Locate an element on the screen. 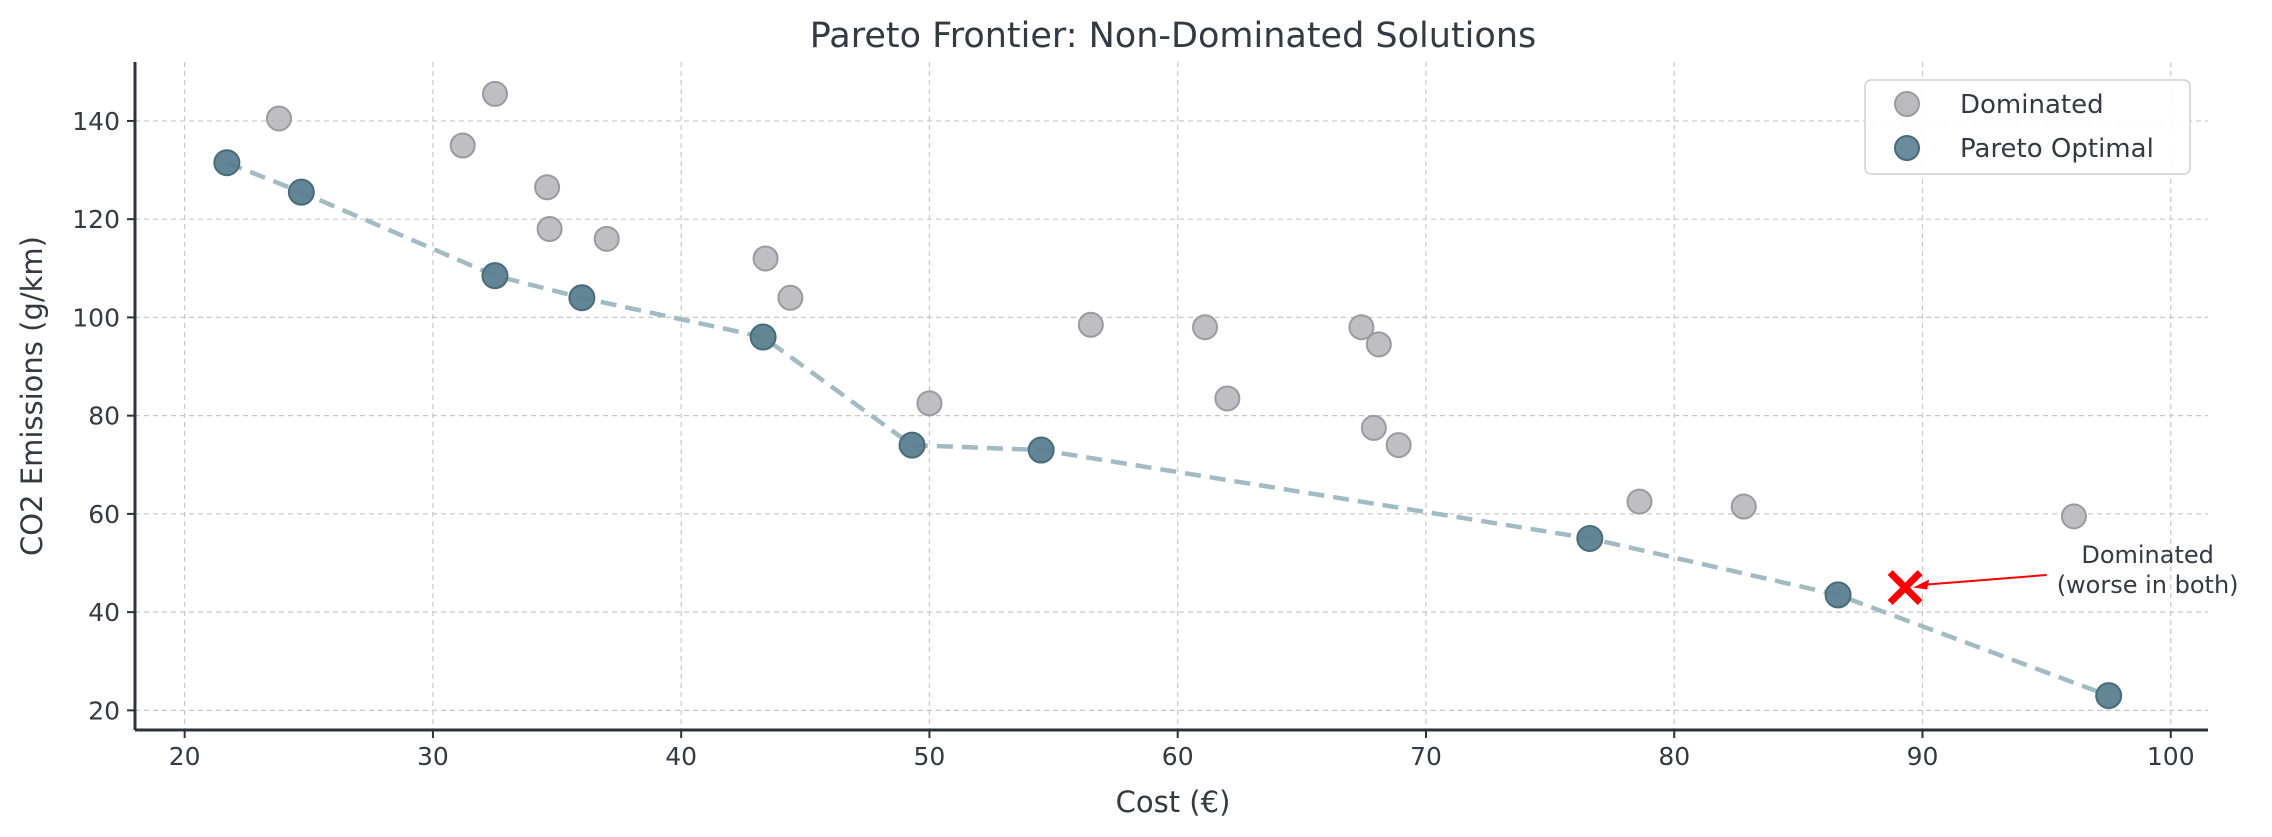  annotation: Dominated(worse in both) is located at coordinates (2076, 570).